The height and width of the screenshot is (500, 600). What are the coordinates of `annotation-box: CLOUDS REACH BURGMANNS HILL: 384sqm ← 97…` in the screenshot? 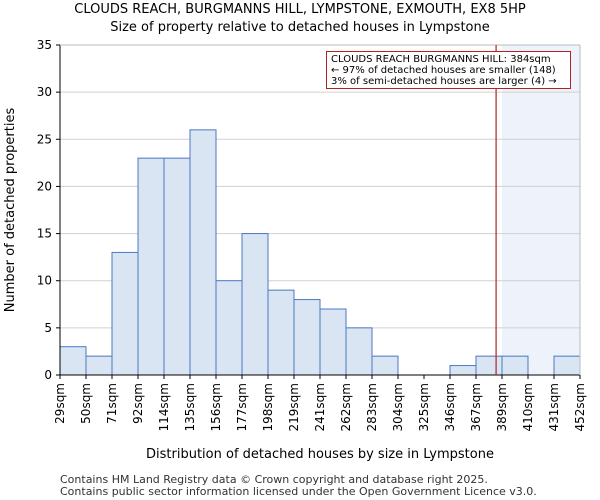 It's located at (448, 70).